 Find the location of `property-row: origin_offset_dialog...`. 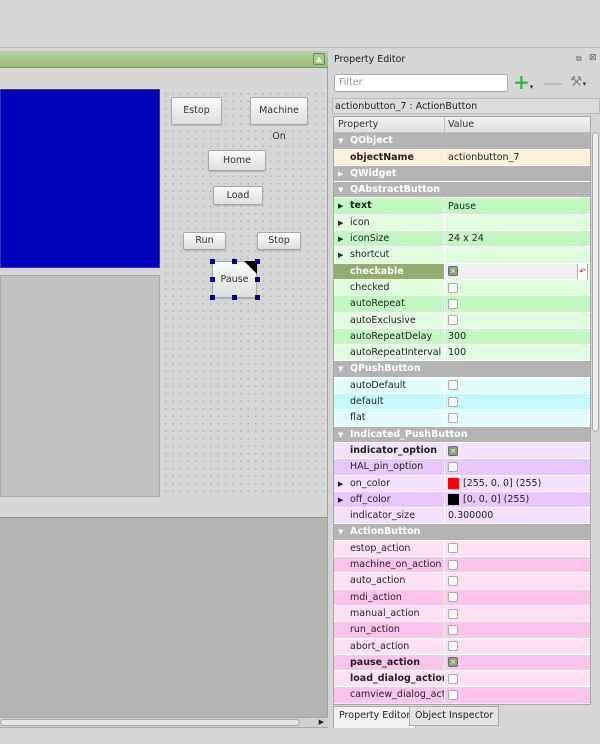

property-row: origin_offset_dialog... is located at coordinates (462, 704).